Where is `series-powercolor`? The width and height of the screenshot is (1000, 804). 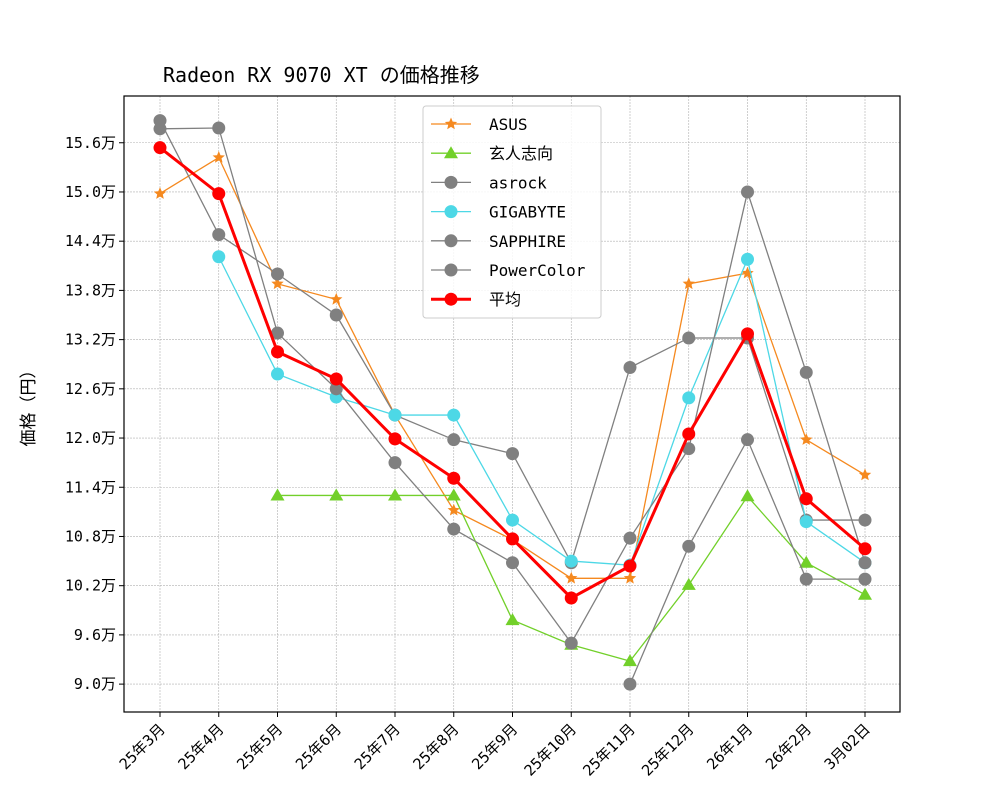 series-powercolor is located at coordinates (747, 562).